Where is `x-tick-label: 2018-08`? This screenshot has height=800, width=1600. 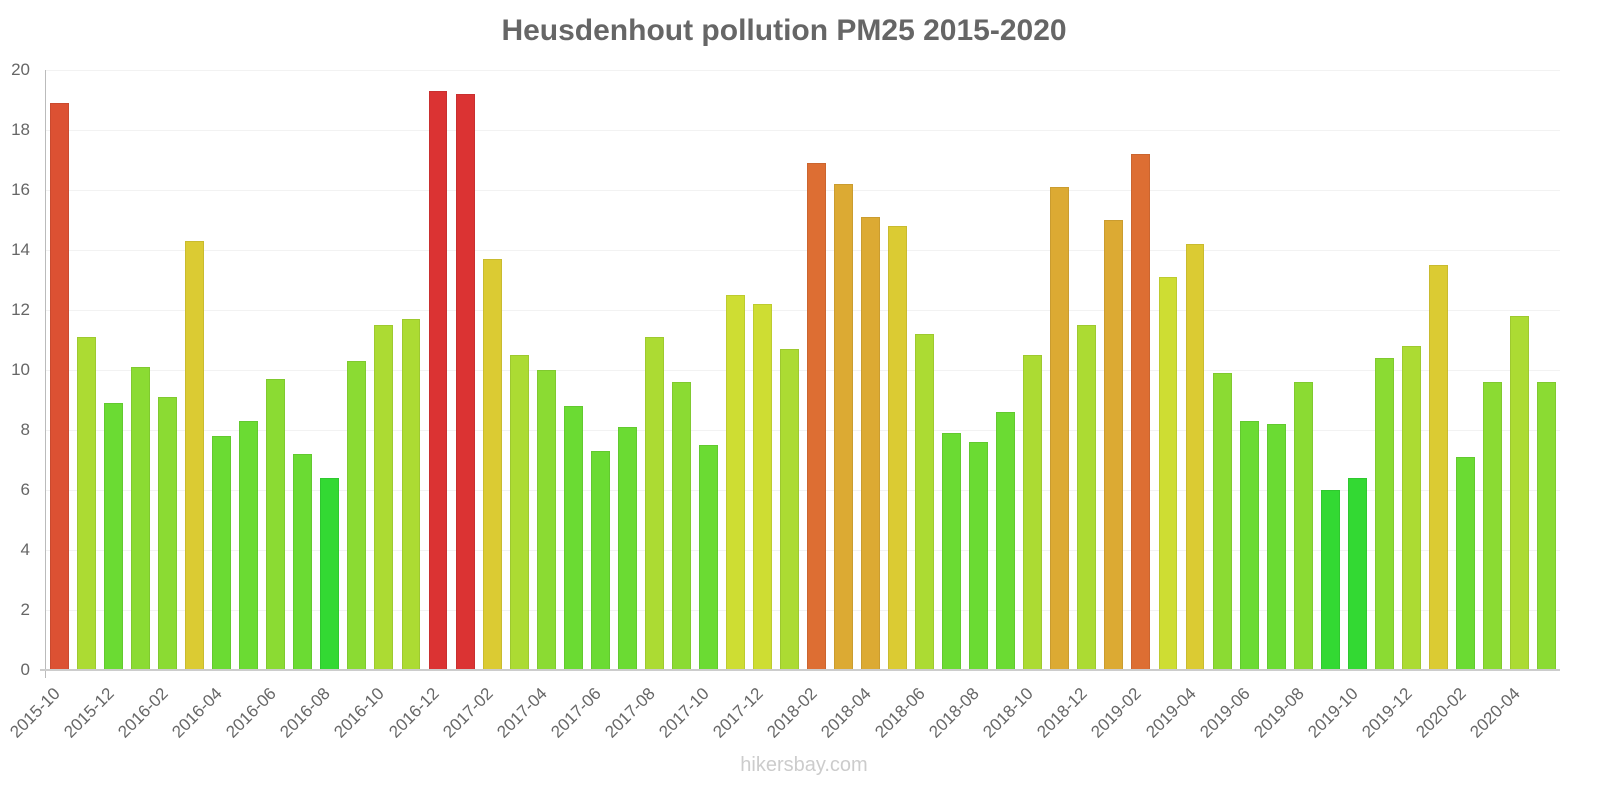
x-tick-label: 2018-08 is located at coordinates (954, 713).